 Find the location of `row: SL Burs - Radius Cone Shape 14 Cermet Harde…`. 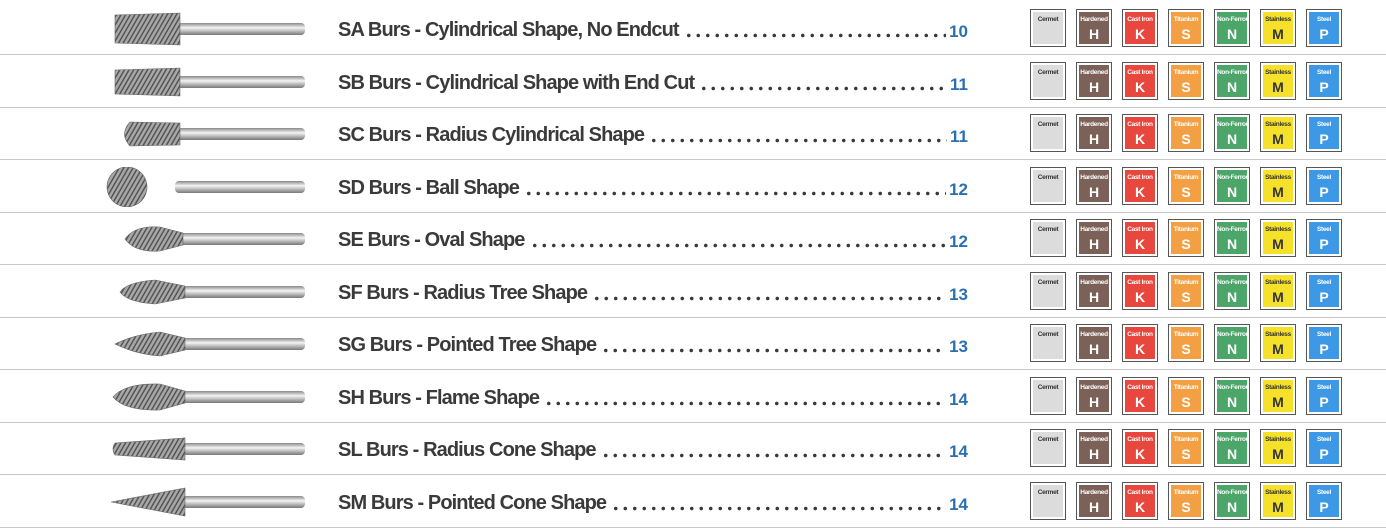

row: SL Burs - Radius Cone Shape 14 Cermet Harde… is located at coordinates (693, 449).